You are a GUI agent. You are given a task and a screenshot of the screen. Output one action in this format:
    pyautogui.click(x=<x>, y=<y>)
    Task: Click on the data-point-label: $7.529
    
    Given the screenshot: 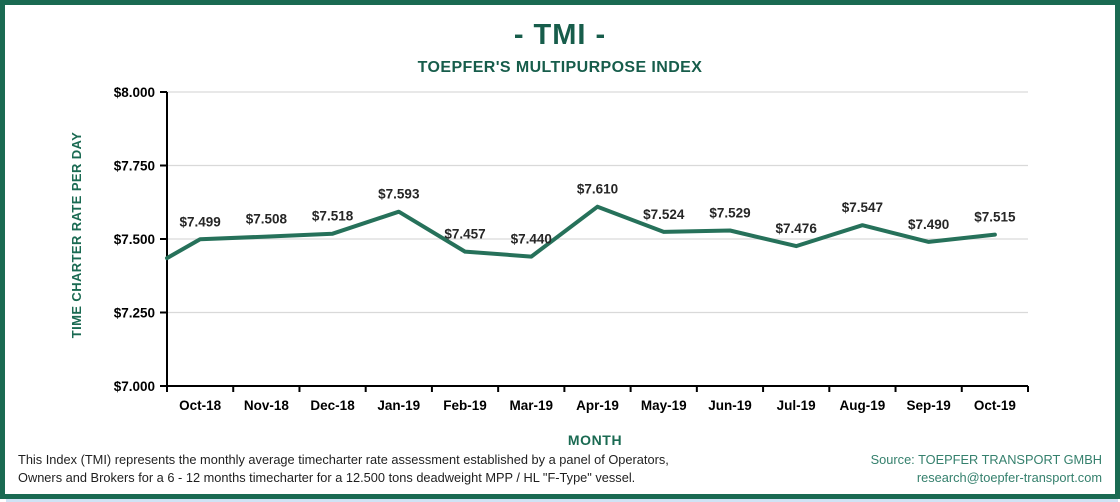 What is the action you would take?
    pyautogui.click(x=729, y=212)
    